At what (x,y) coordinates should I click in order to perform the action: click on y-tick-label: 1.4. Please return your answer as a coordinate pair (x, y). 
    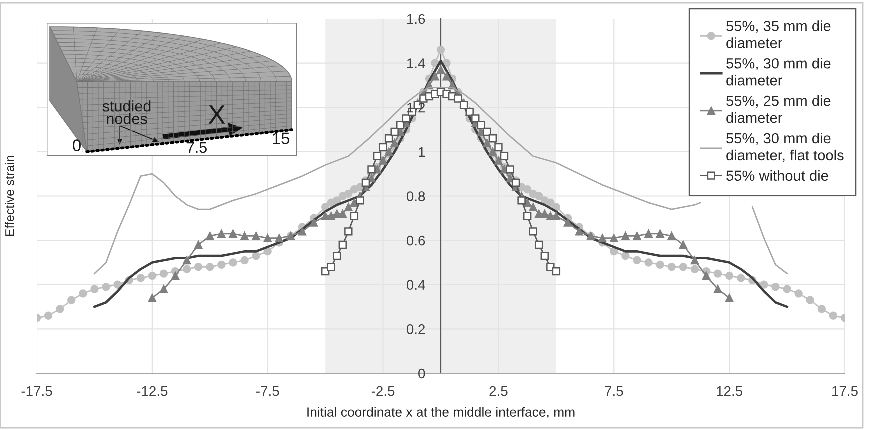
    Looking at the image, I should click on (416, 63).